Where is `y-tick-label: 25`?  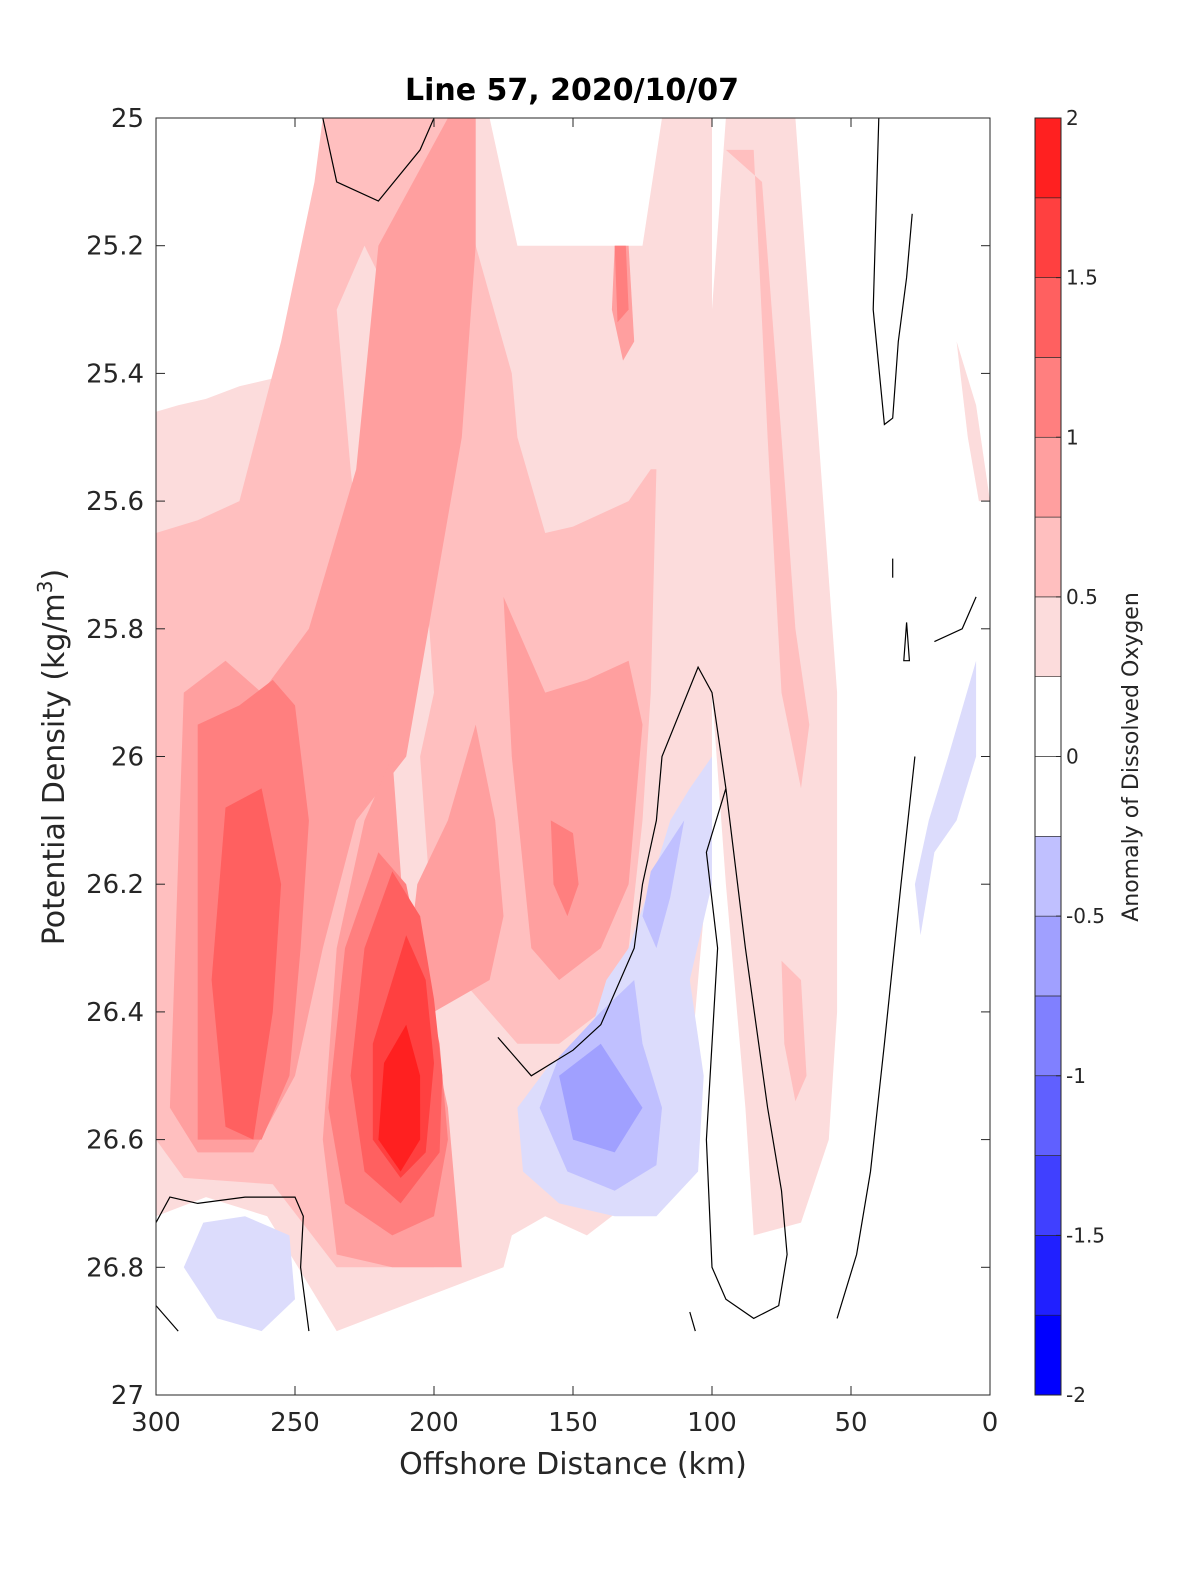 y-tick-label: 25 is located at coordinates (127, 119).